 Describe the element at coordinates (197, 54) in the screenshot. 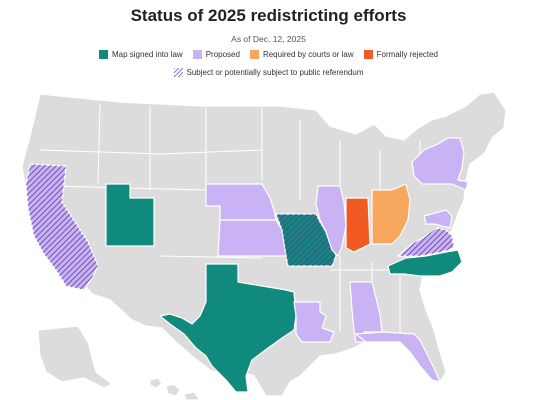

I see `proposed-swatch-icon` at that location.